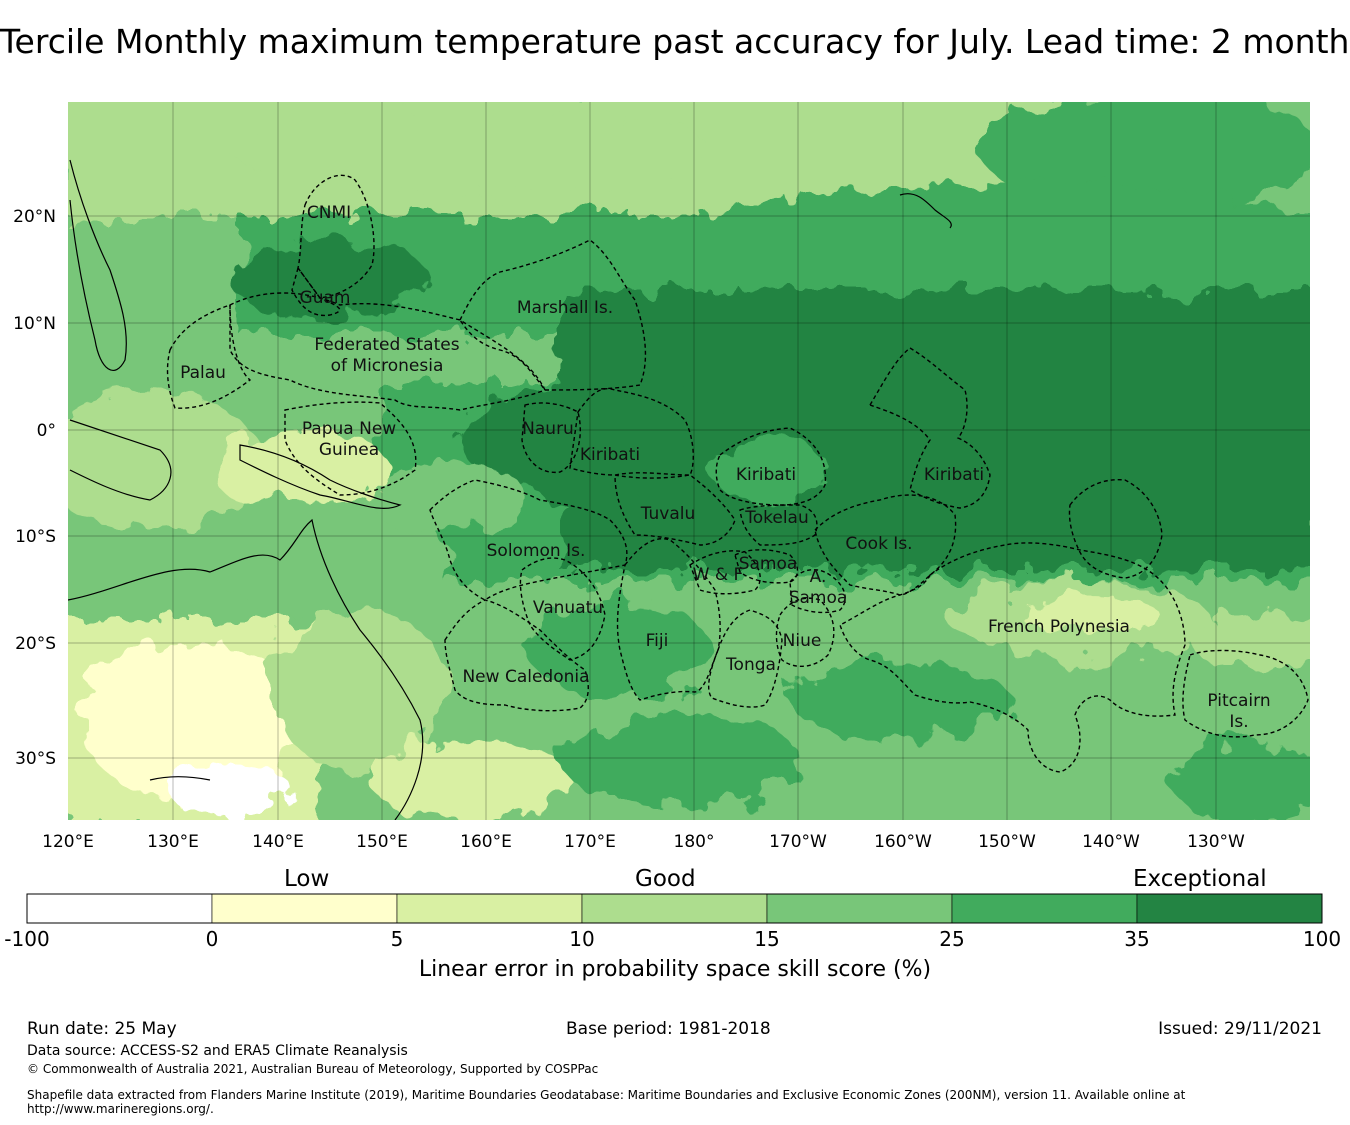 The image size is (1350, 1125). I want to click on lat-tick: 10°S, so click(35, 537).